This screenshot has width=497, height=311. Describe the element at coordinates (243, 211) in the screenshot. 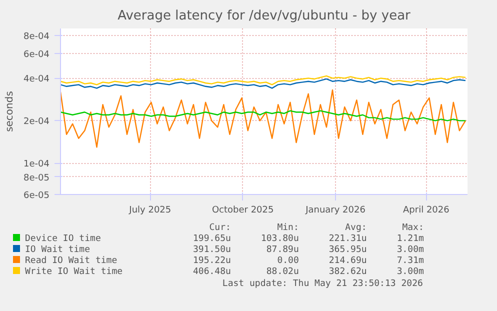

I see `x-tick-label: October 2025` at that location.